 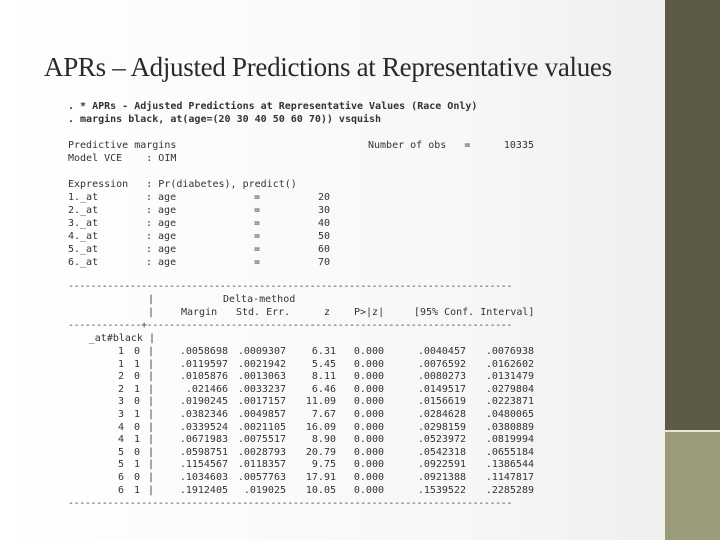 I want to click on cell-at: 3, so click(x=120, y=414).